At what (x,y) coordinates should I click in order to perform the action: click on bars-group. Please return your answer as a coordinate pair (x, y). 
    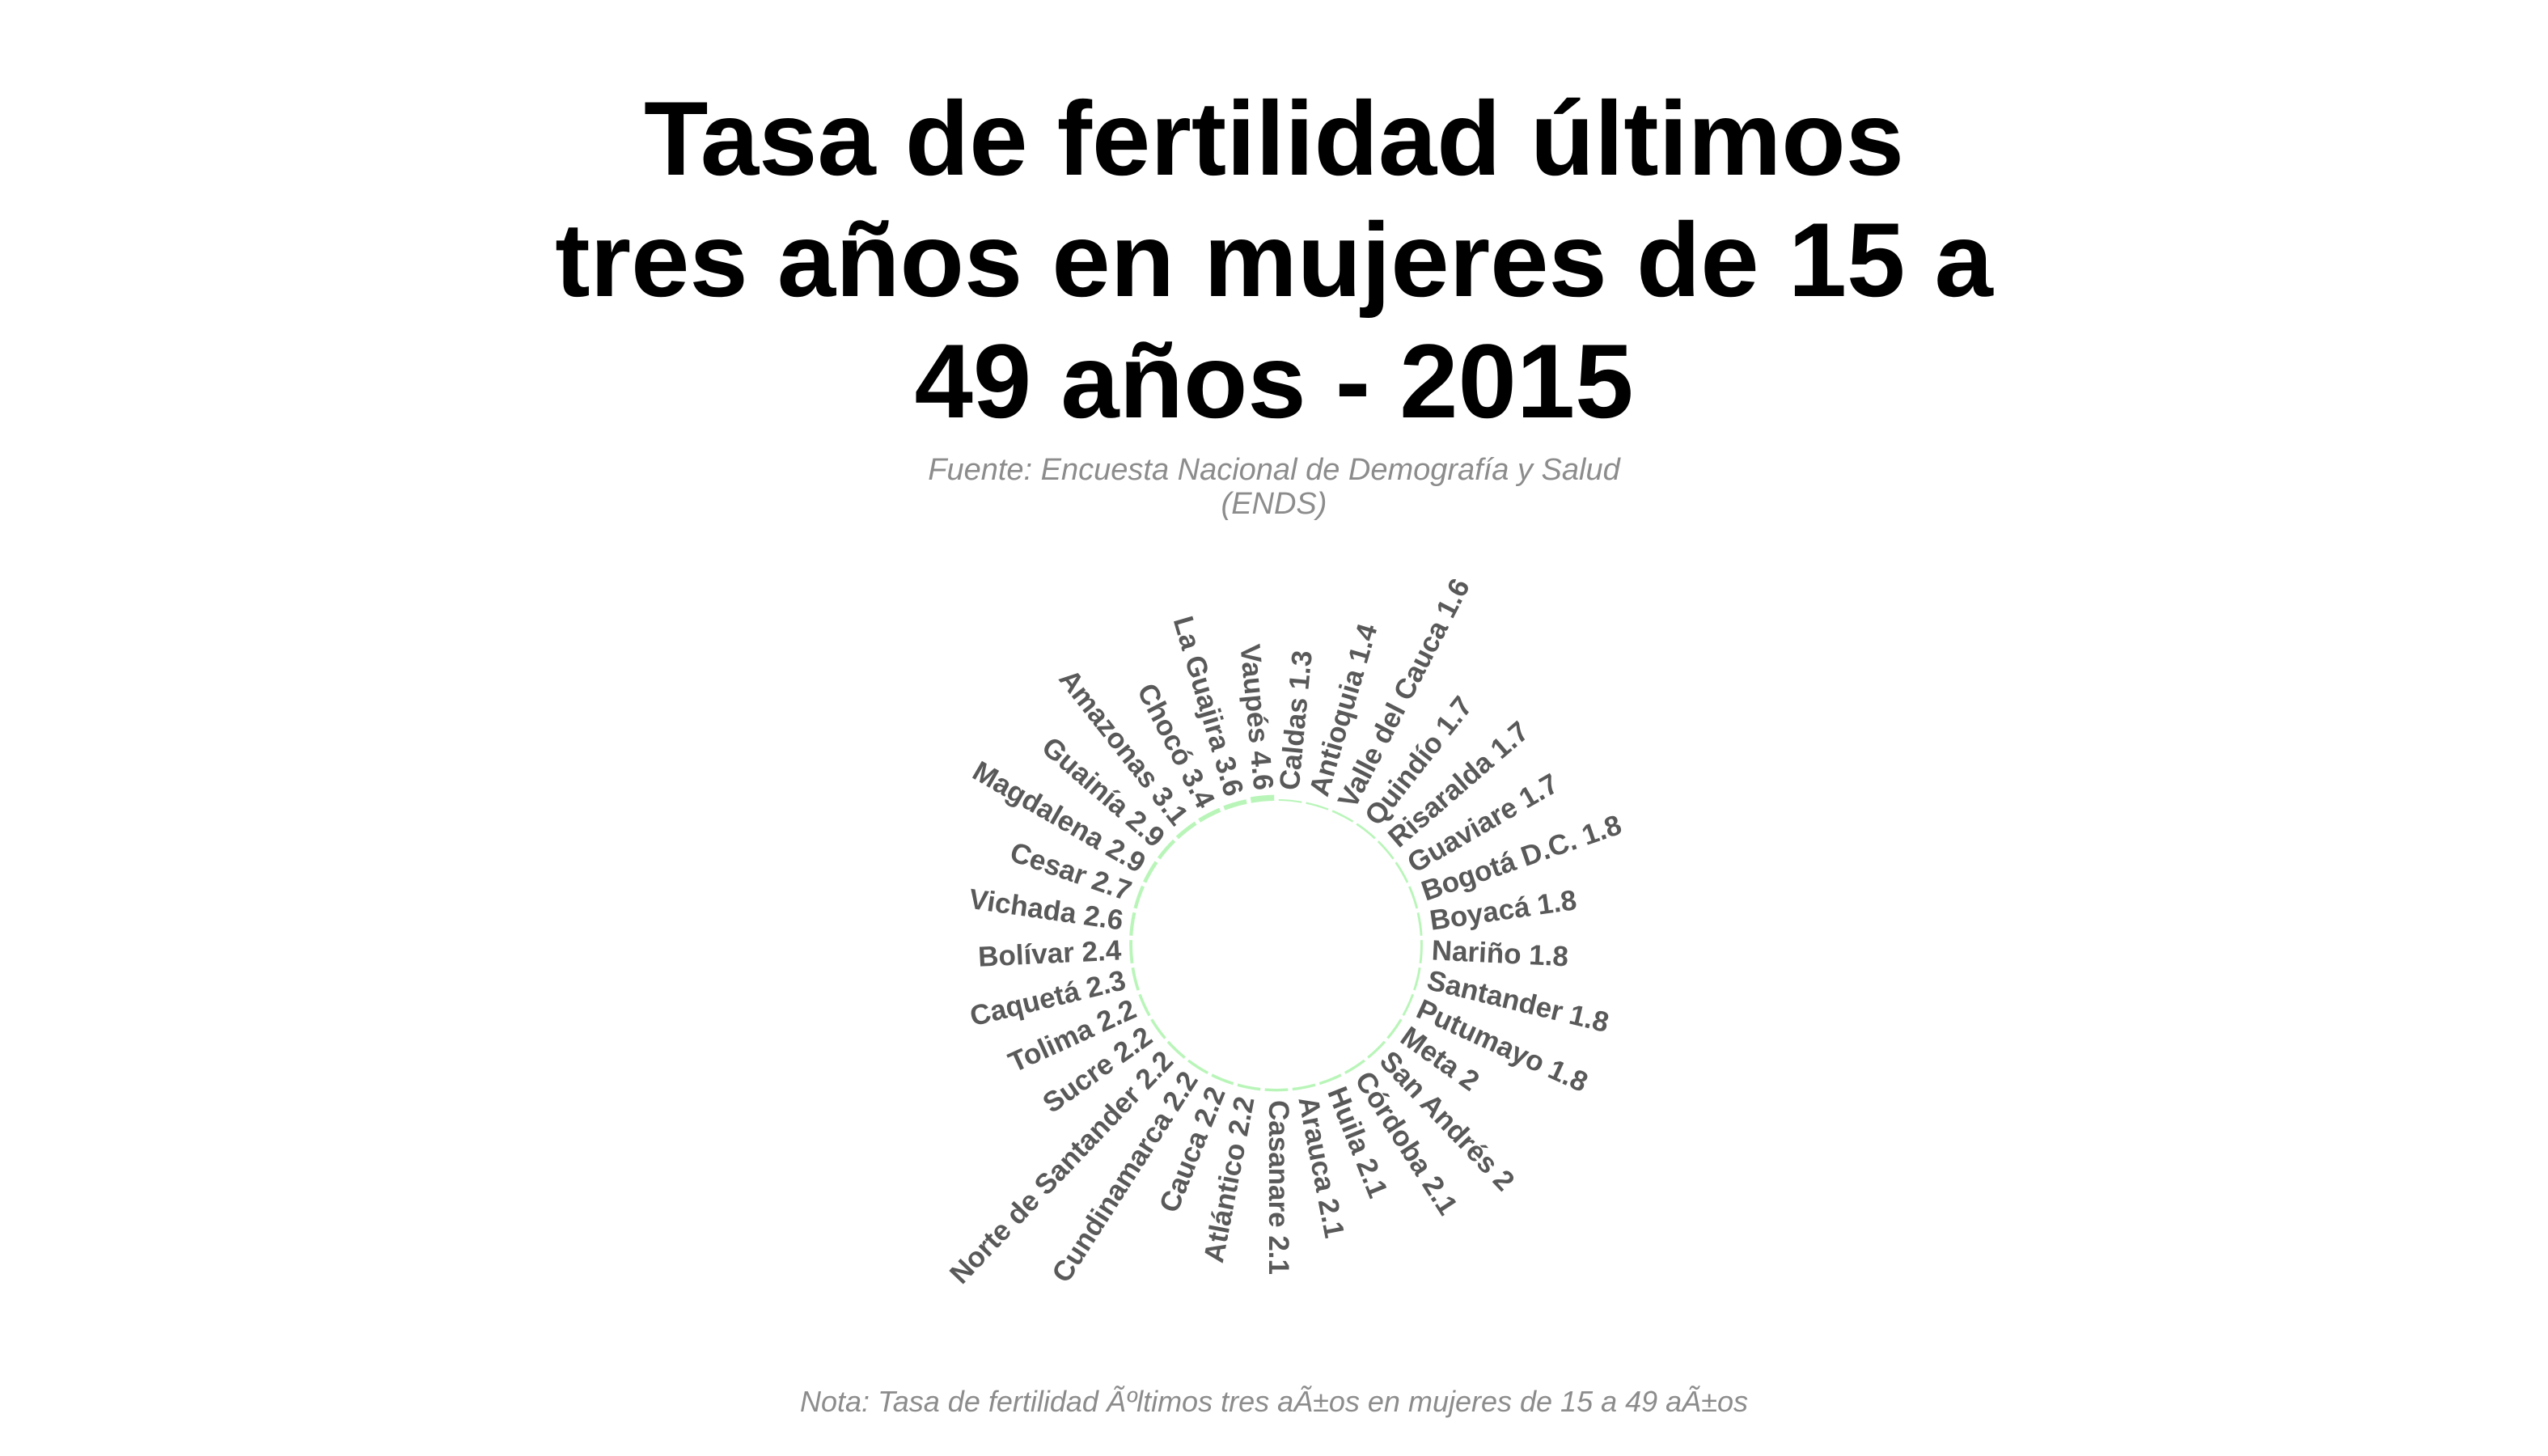
    Looking at the image, I should click on (1276, 943).